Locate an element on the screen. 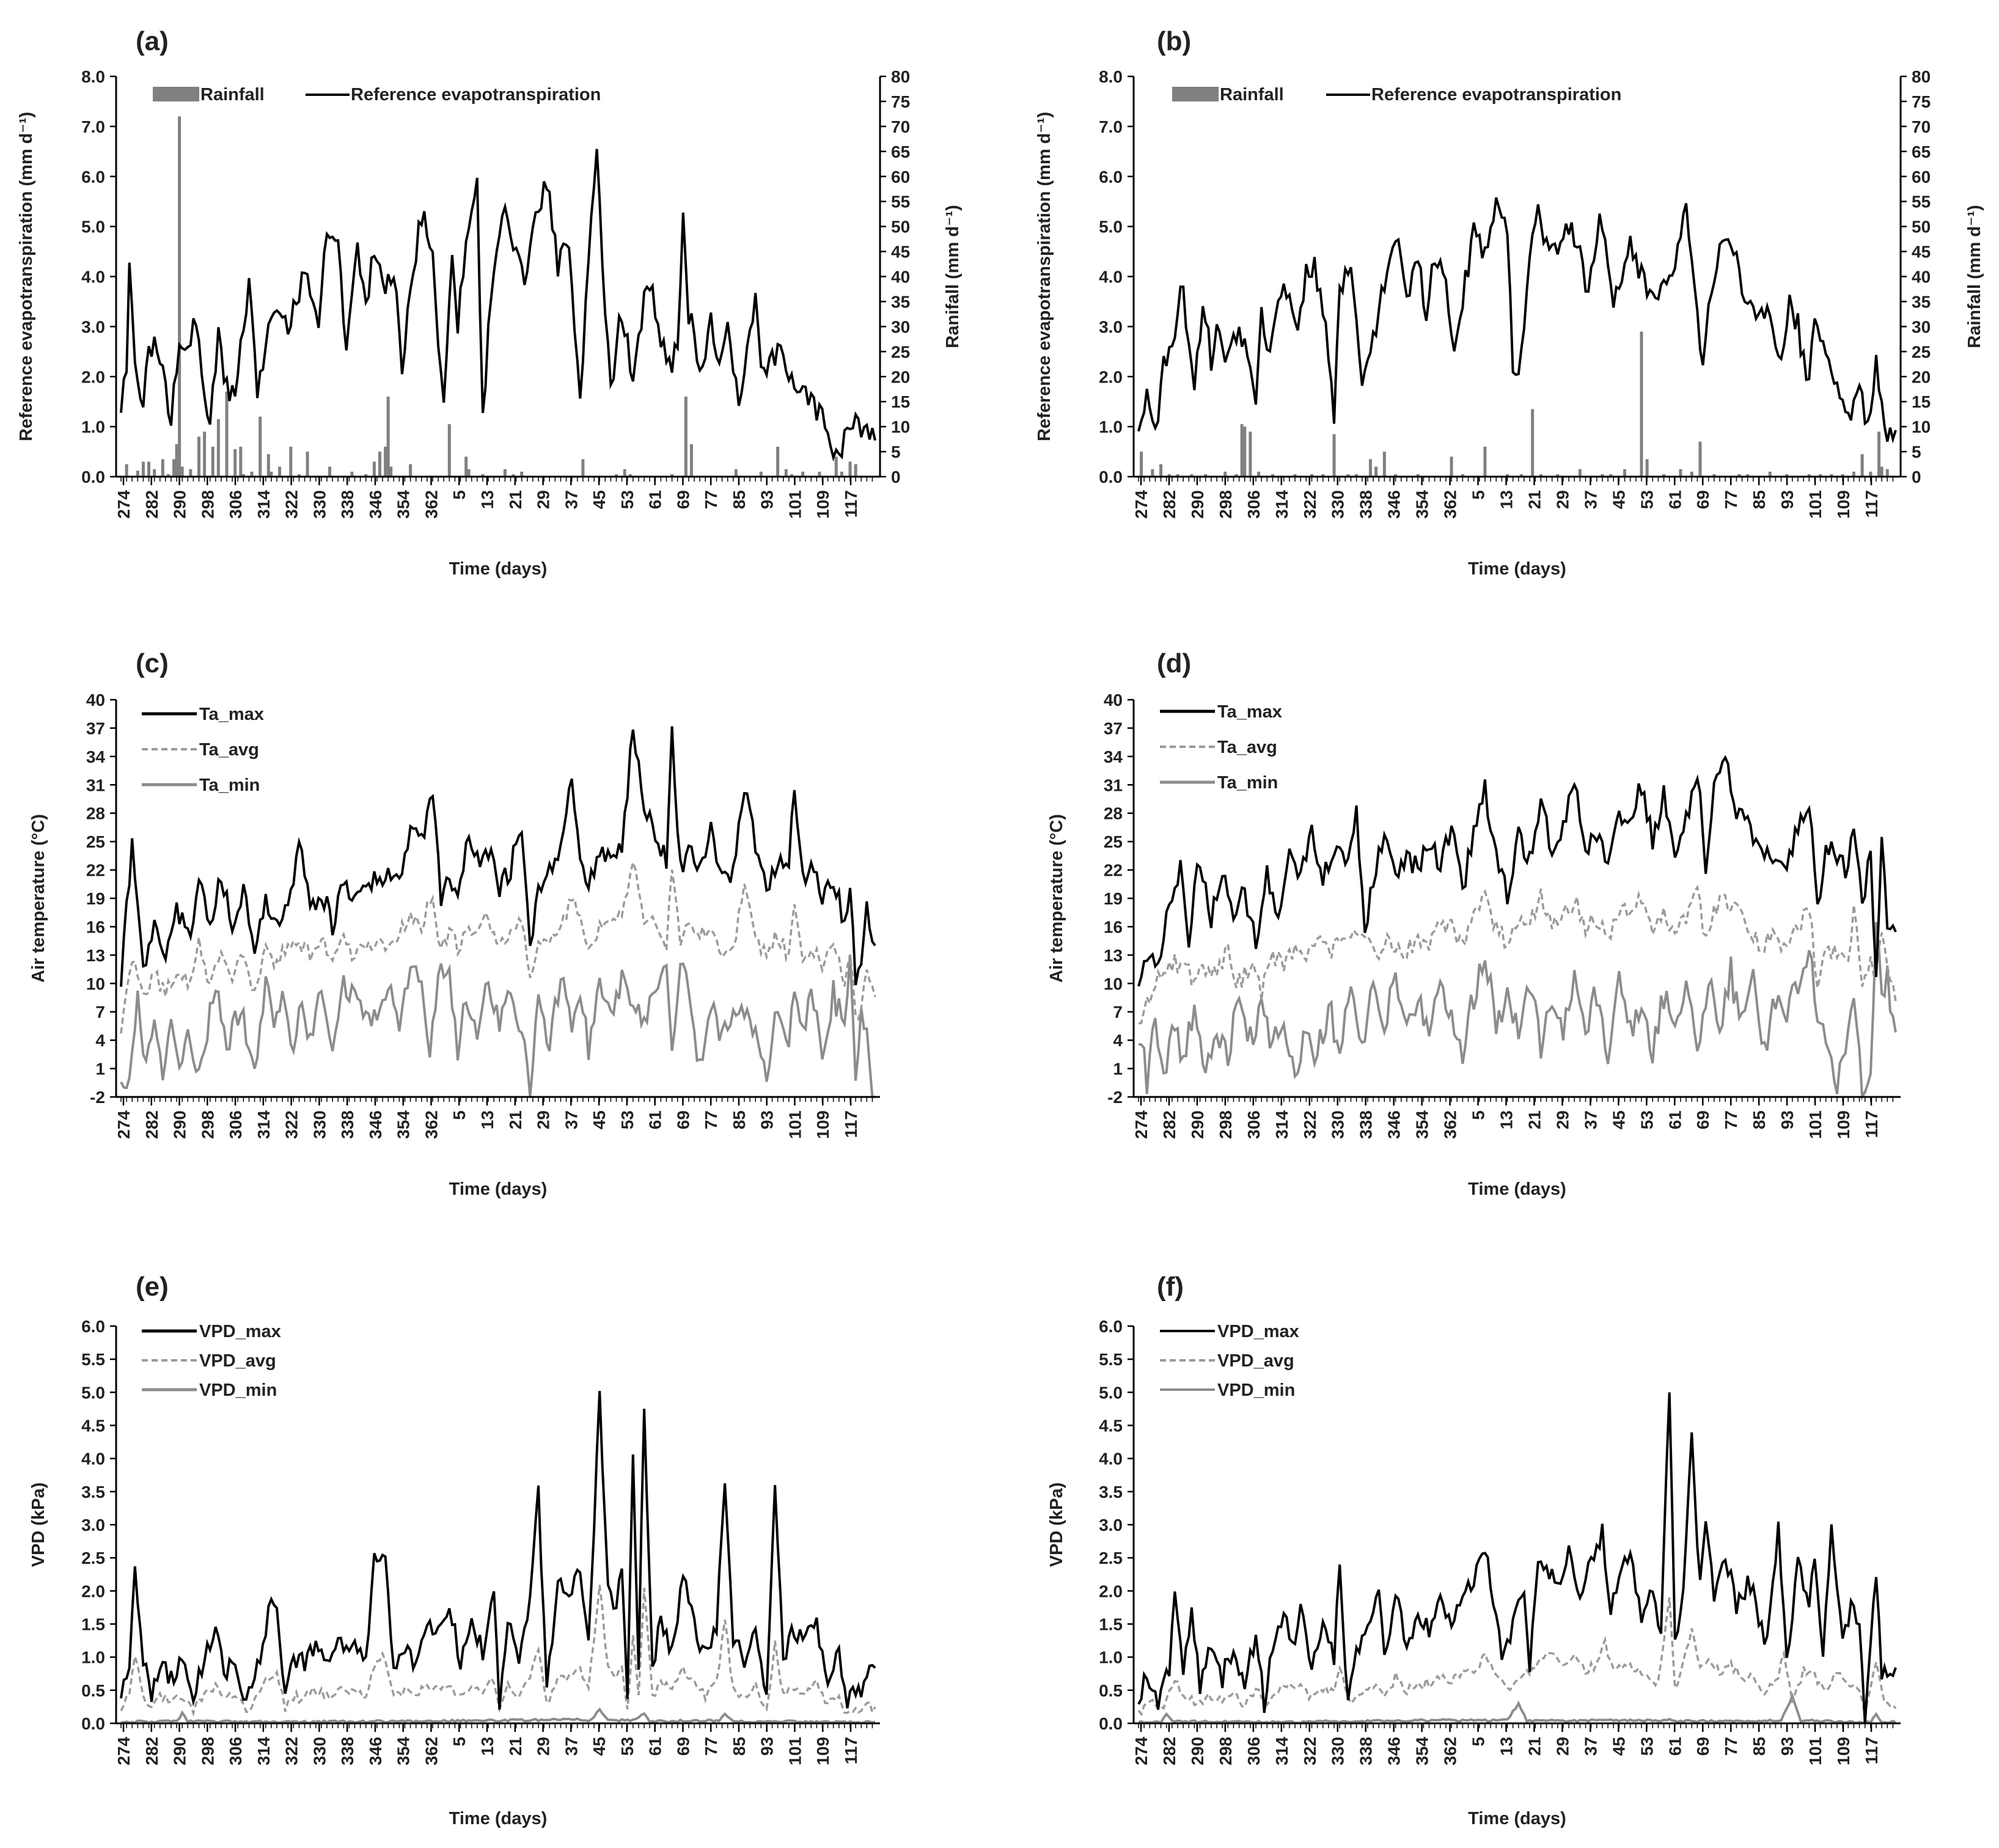 The height and width of the screenshot is (1848, 1999). panel-e-ytick-label: 4.0 is located at coordinates (93, 1460).